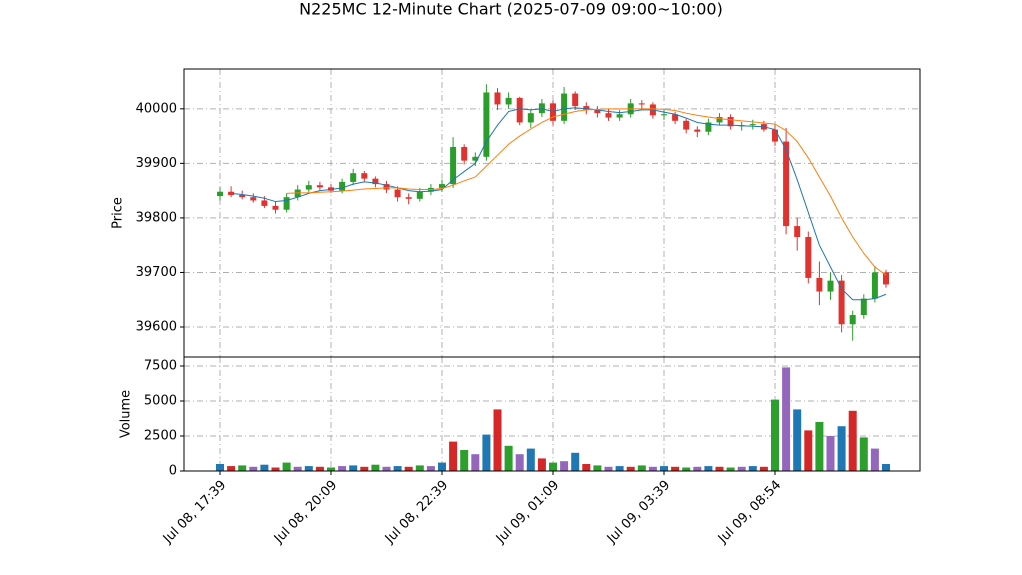 This screenshot has height=575, width=1022. I want to click on y-tick-label: 40000, so click(156, 108).